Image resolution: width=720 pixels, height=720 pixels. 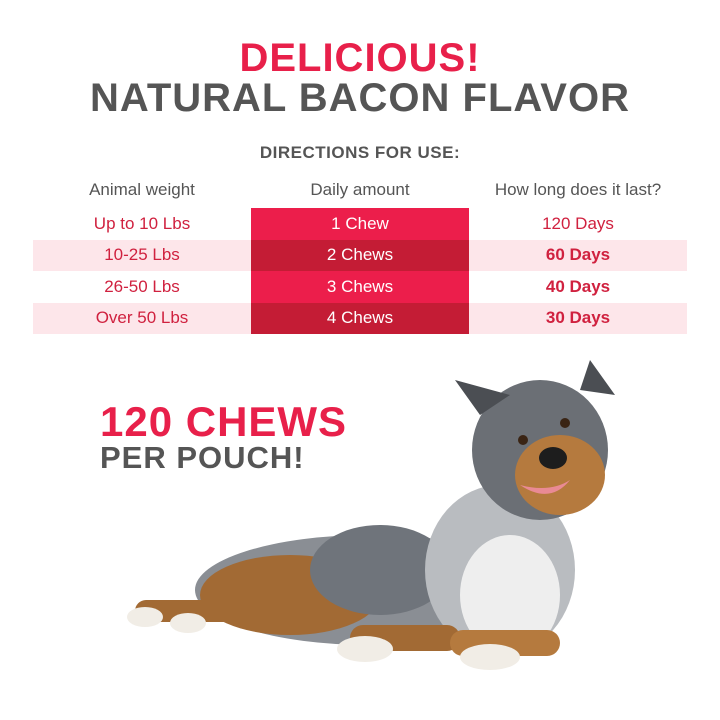 What do you see at coordinates (360, 98) in the screenshot?
I see `headline-flavor: NATURAL BACON FLAVOR` at bounding box center [360, 98].